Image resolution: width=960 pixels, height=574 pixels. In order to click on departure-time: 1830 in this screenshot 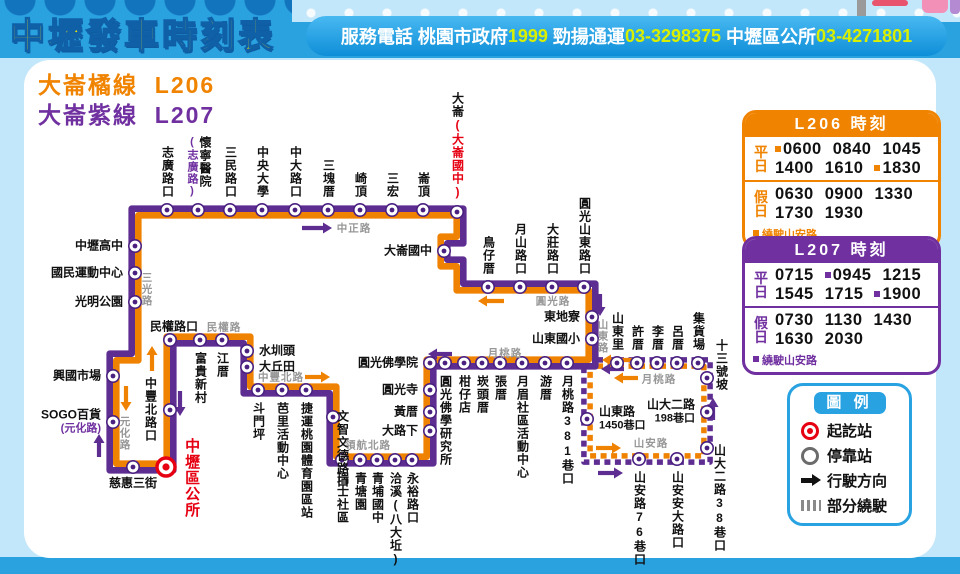, I will do `click(902, 168)`.